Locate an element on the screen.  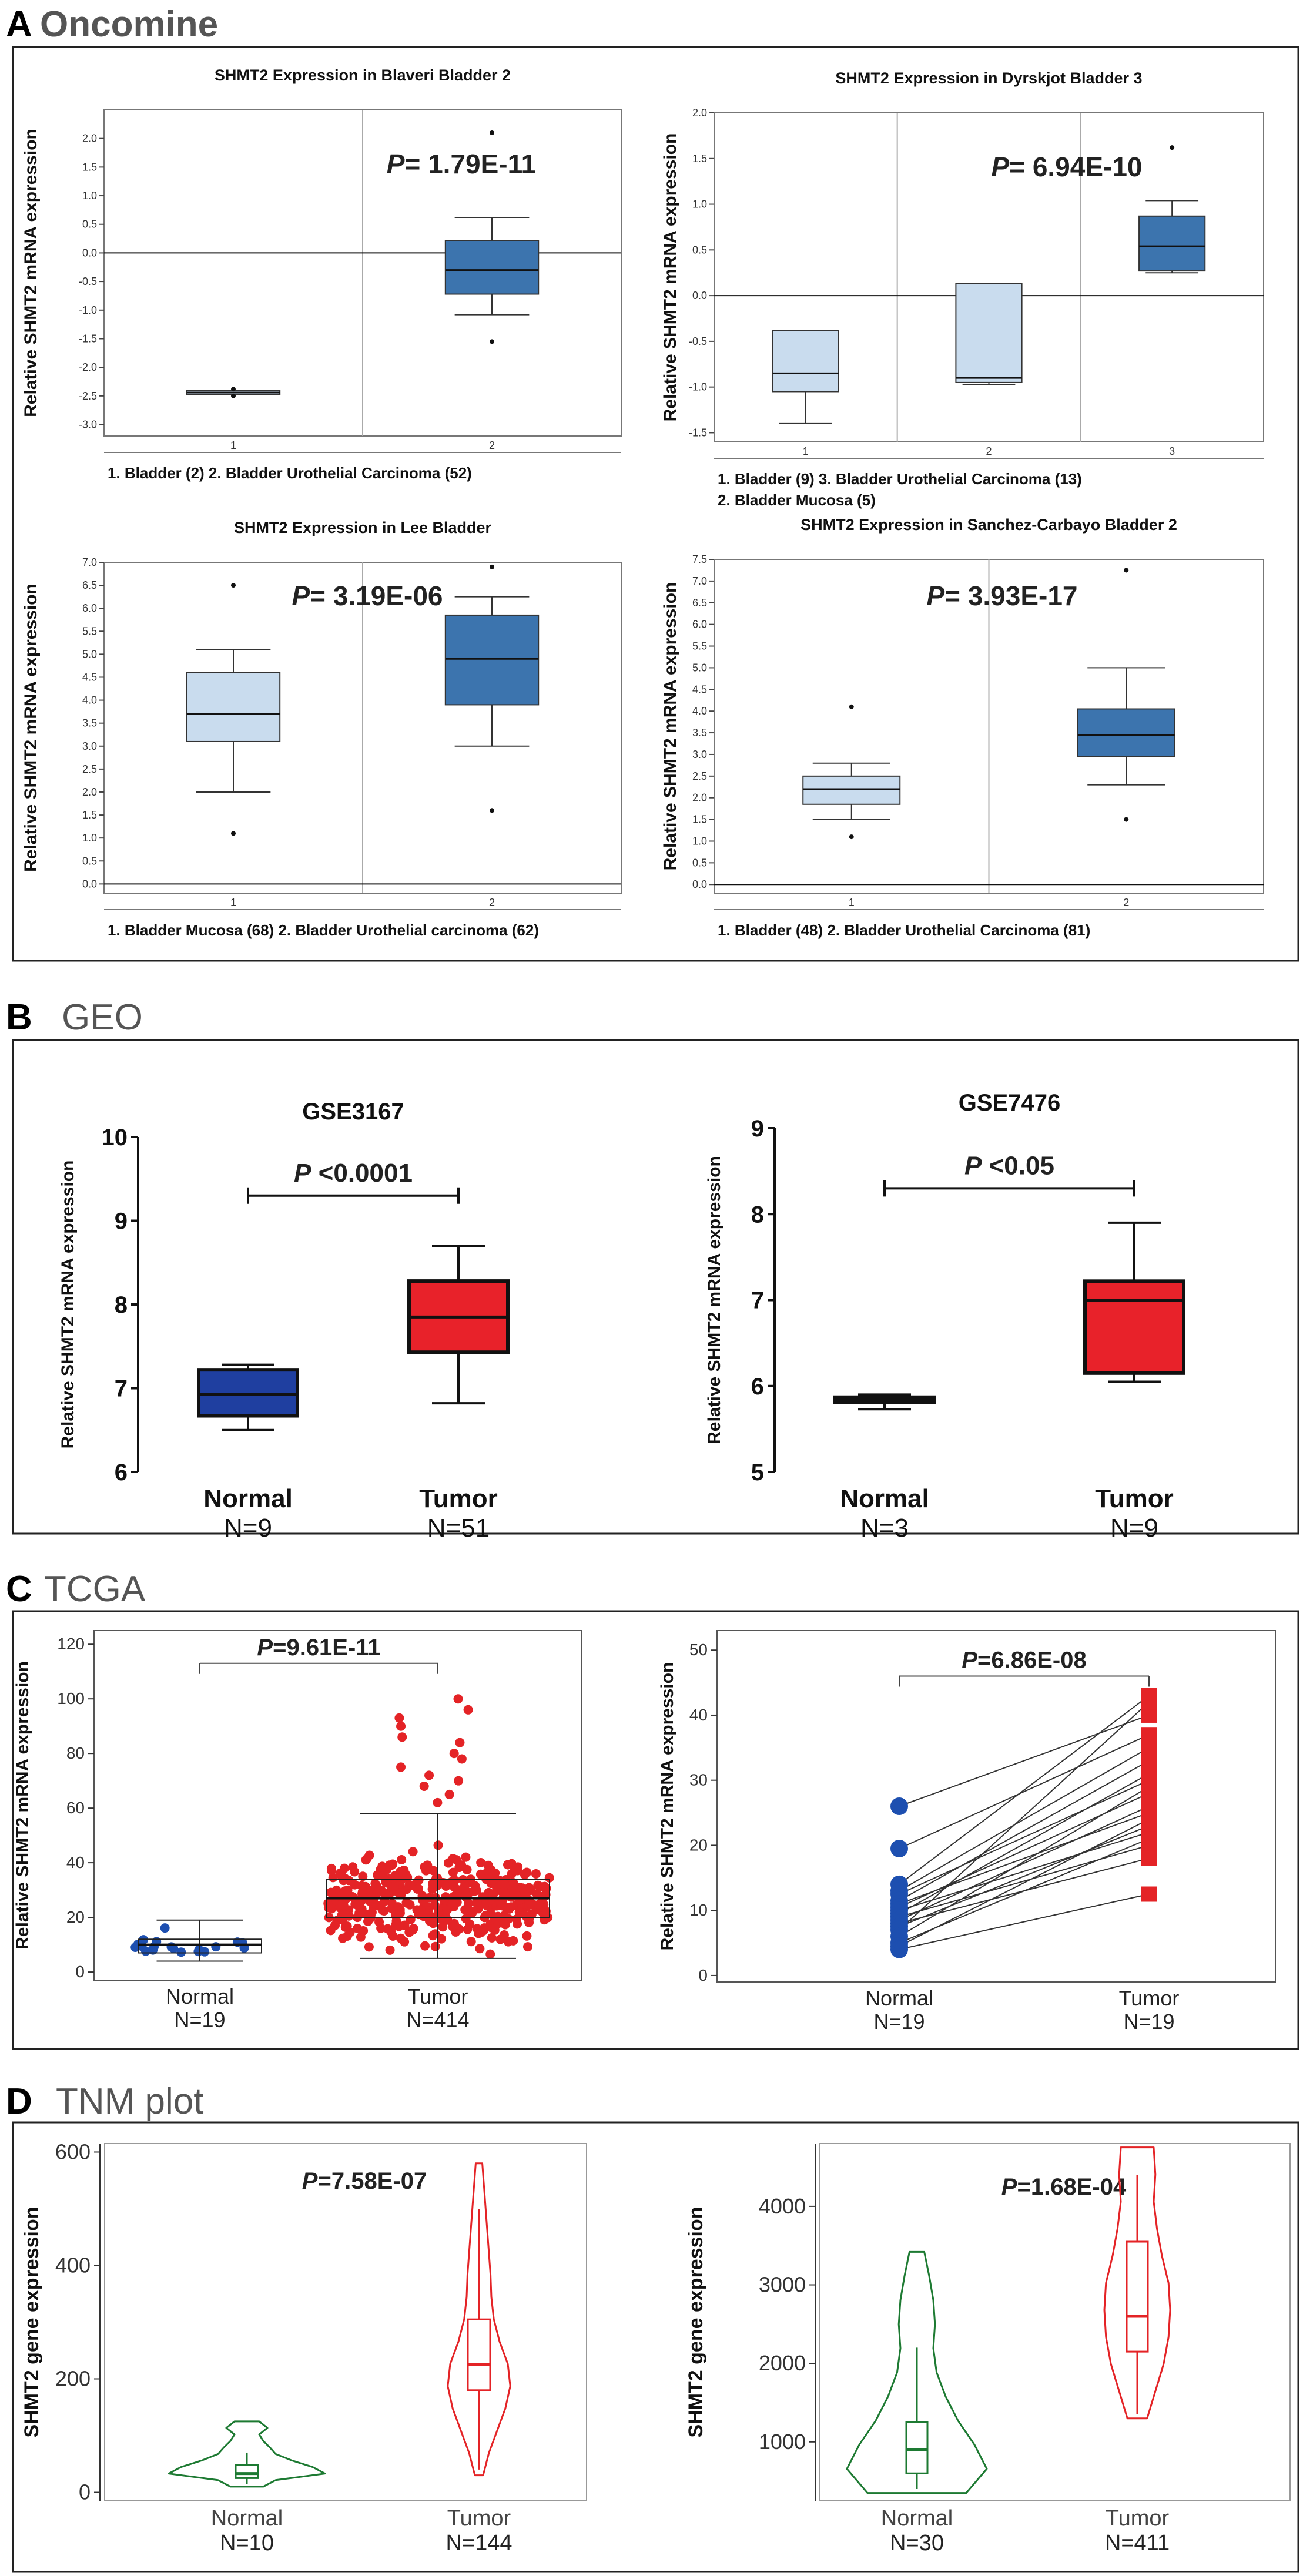
section-title-tcga: TCGA is located at coordinates (95, 1589).